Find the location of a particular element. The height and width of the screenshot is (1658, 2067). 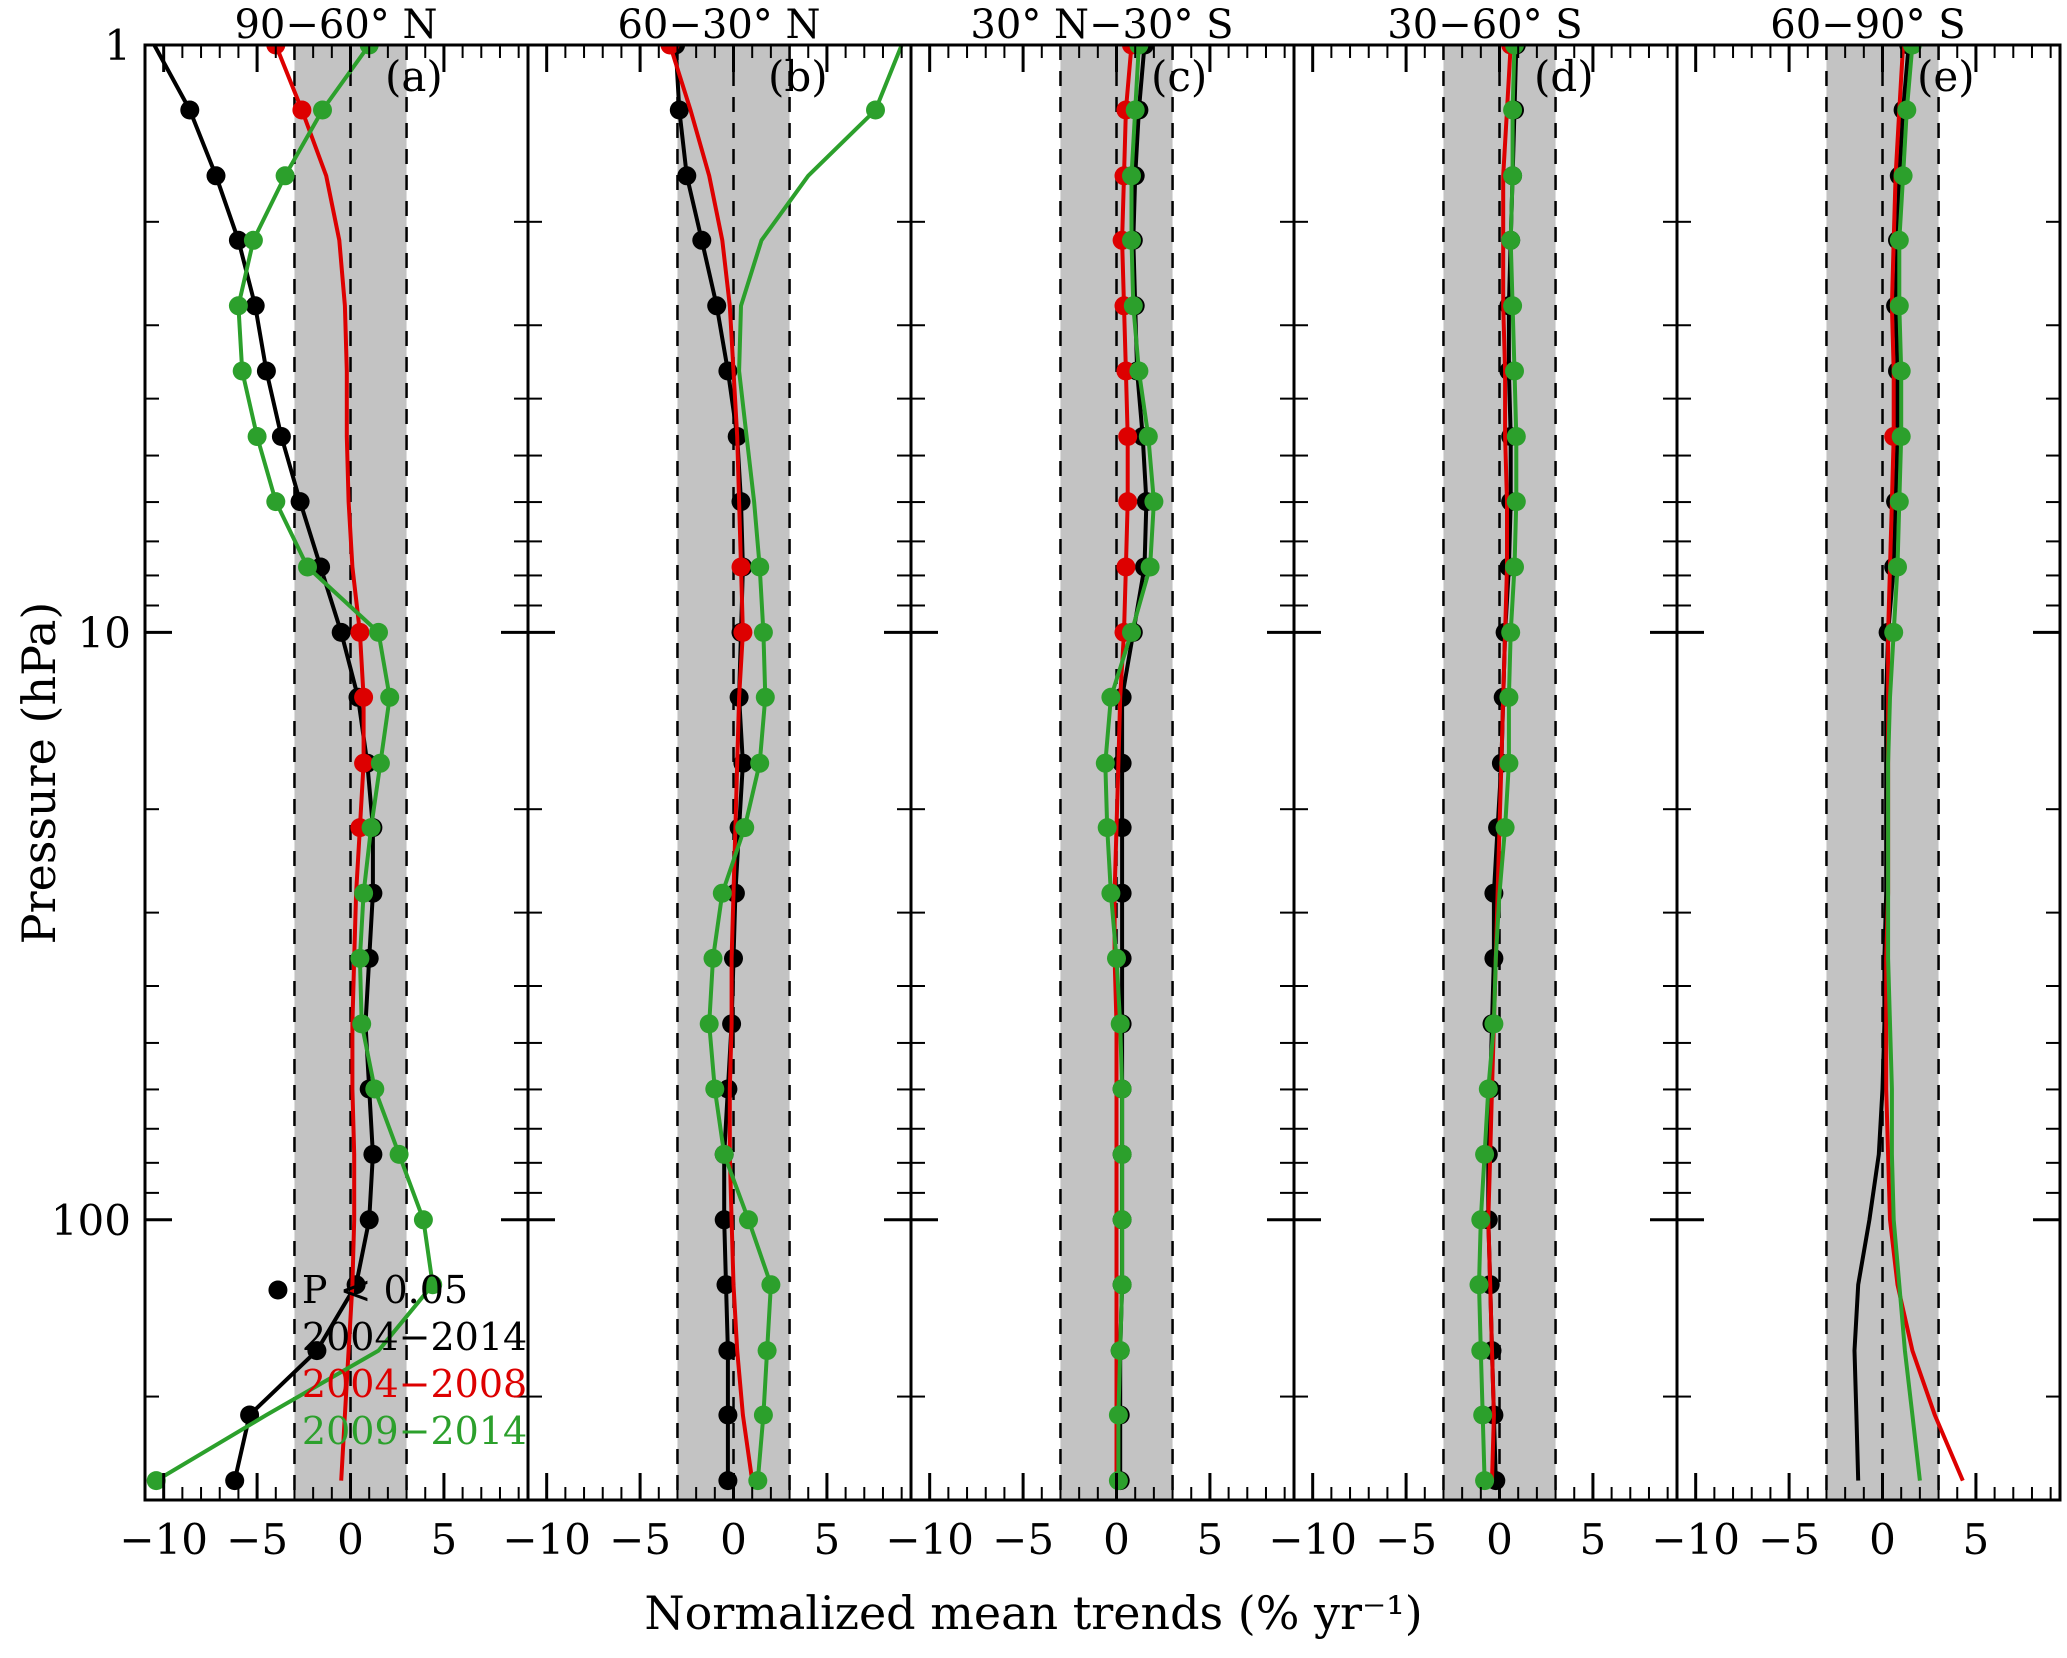

panel-title-c: 30° N−30° S is located at coordinates (1102, 25).